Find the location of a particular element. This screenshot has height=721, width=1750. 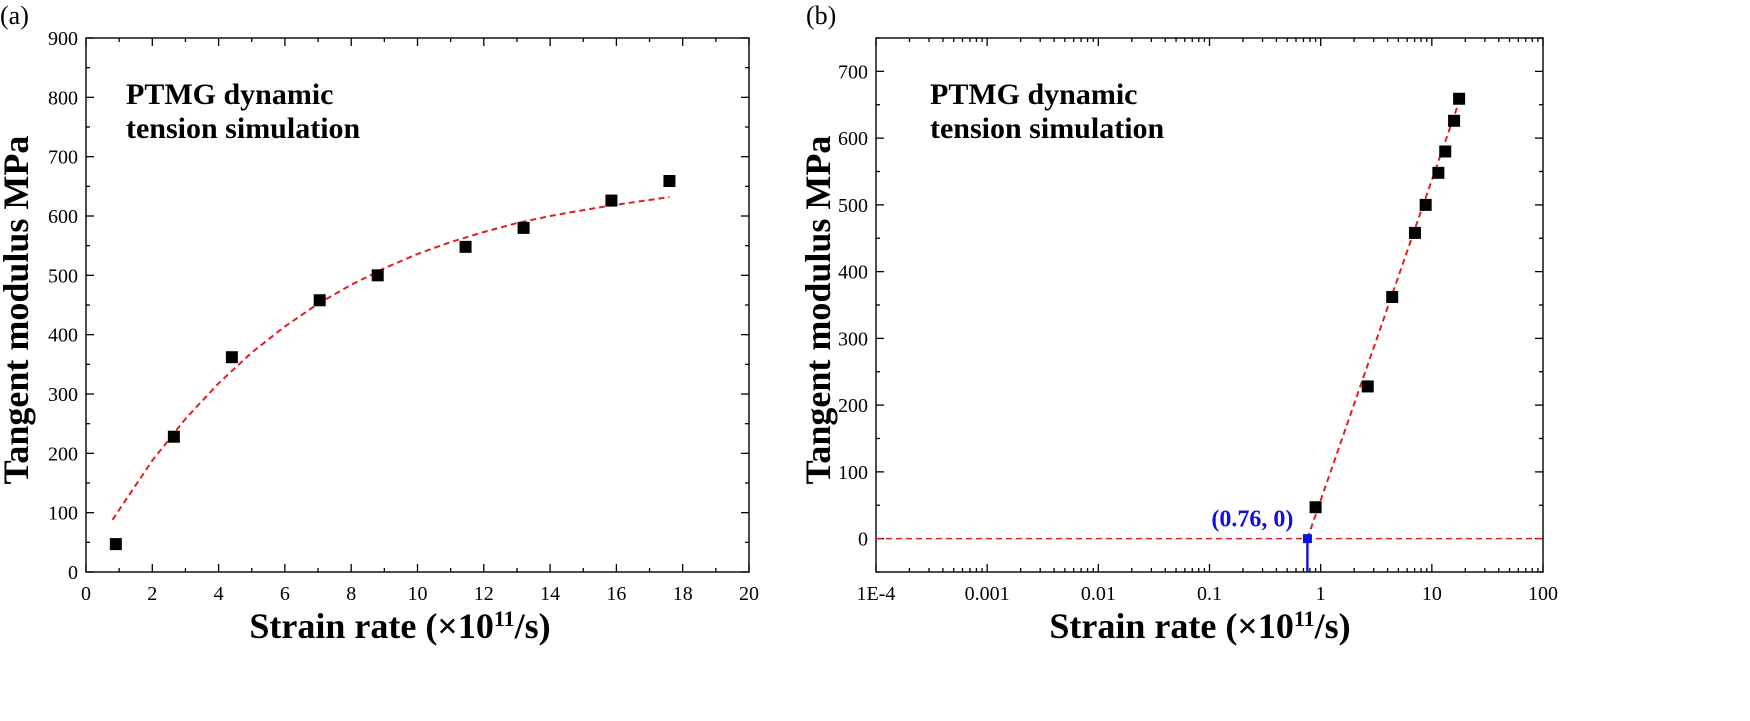

x-tick-label: 1E-4 is located at coordinates (876, 594).